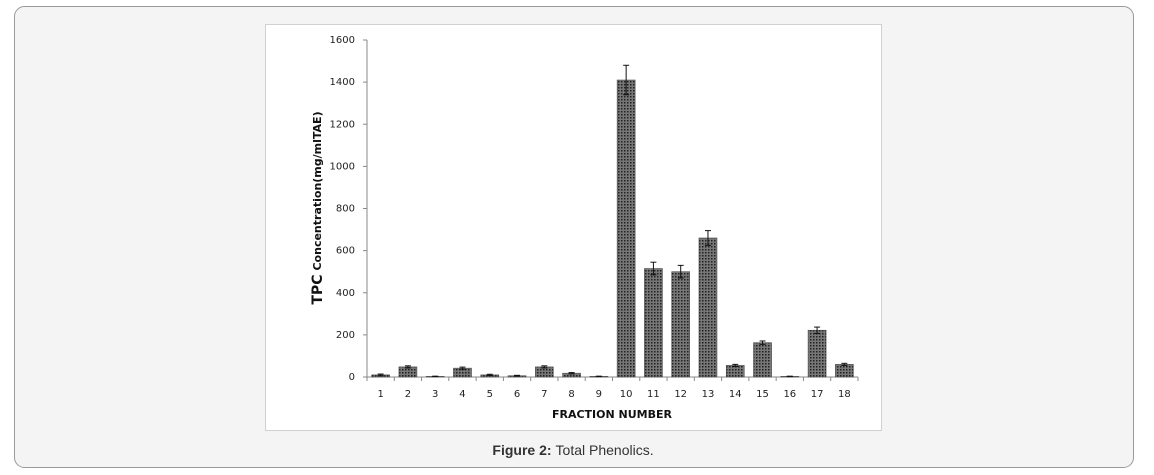 The width and height of the screenshot is (1154, 475). What do you see at coordinates (490, 394) in the screenshot?
I see `x-tick-label: 5` at bounding box center [490, 394].